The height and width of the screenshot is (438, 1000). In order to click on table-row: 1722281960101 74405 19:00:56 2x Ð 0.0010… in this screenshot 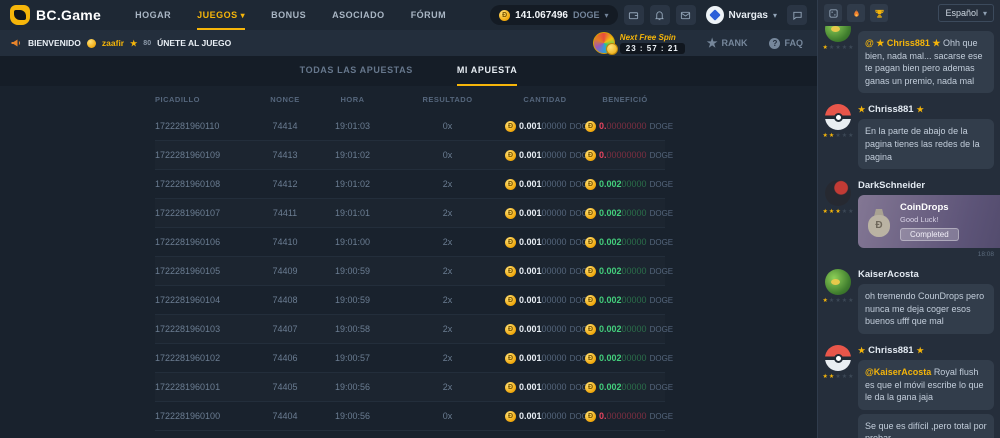, I will do `click(414, 387)`.